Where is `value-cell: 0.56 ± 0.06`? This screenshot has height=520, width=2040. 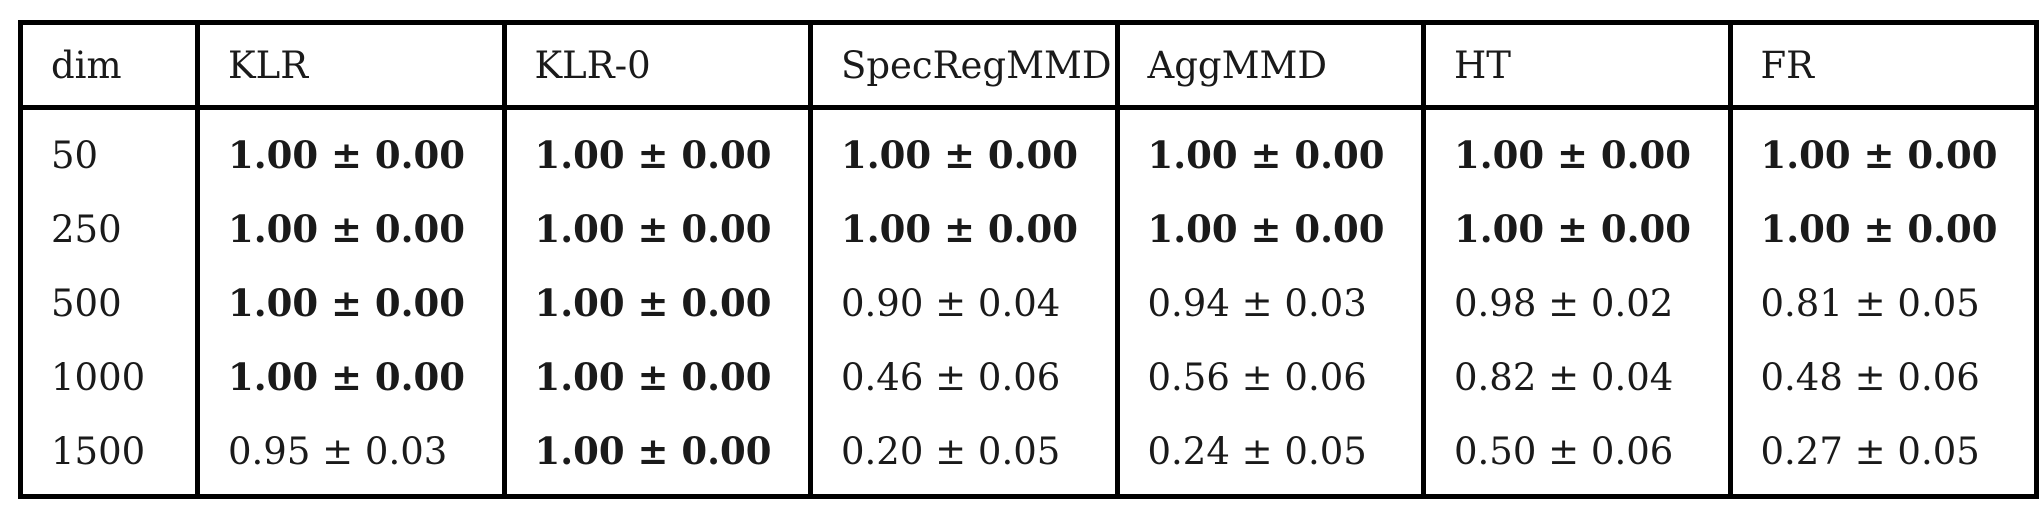
value-cell: 0.56 ± 0.06 is located at coordinates (1269, 377).